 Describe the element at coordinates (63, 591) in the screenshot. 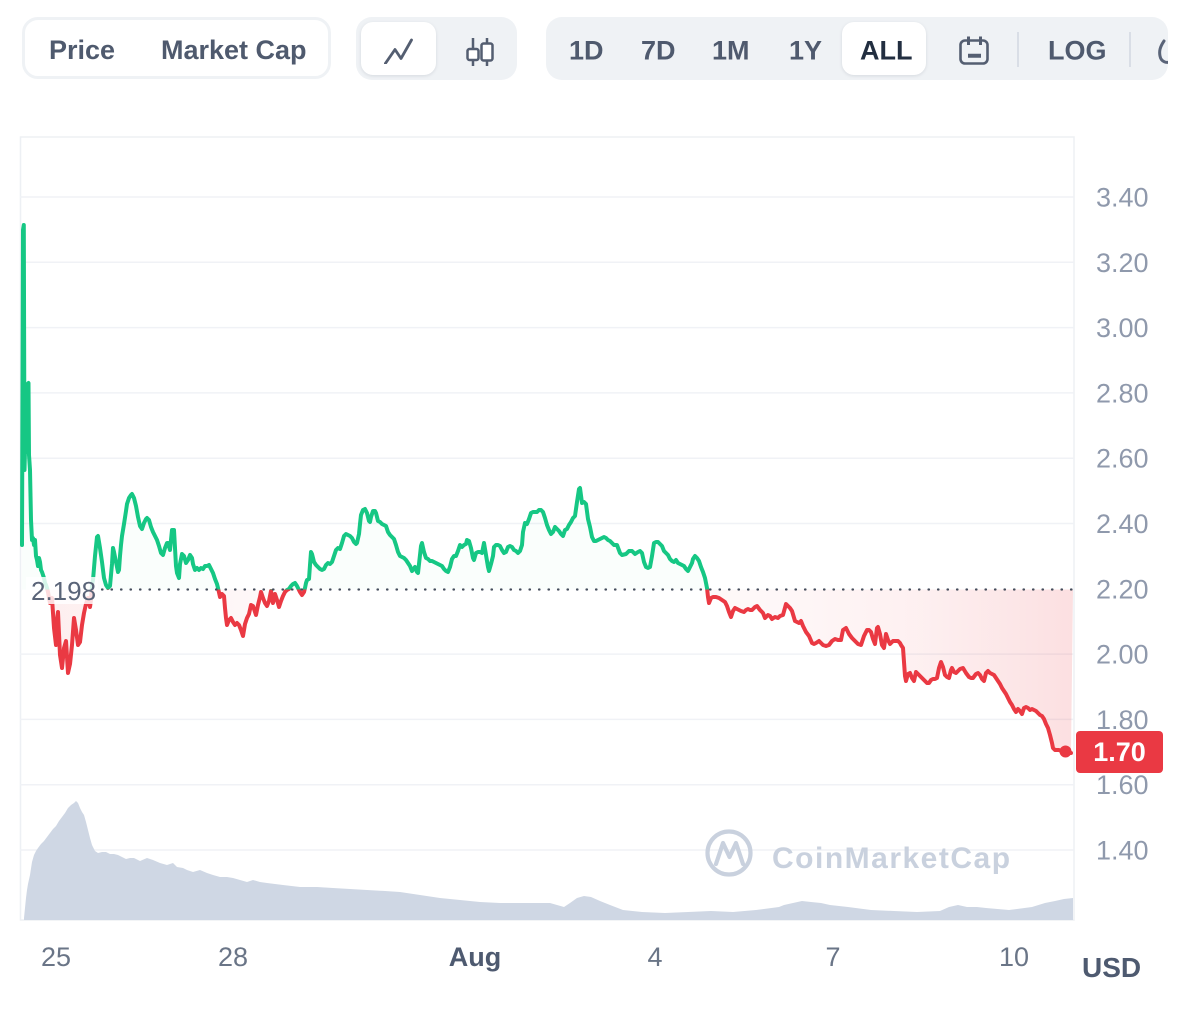

I see `svg-text: 2.198` at that location.